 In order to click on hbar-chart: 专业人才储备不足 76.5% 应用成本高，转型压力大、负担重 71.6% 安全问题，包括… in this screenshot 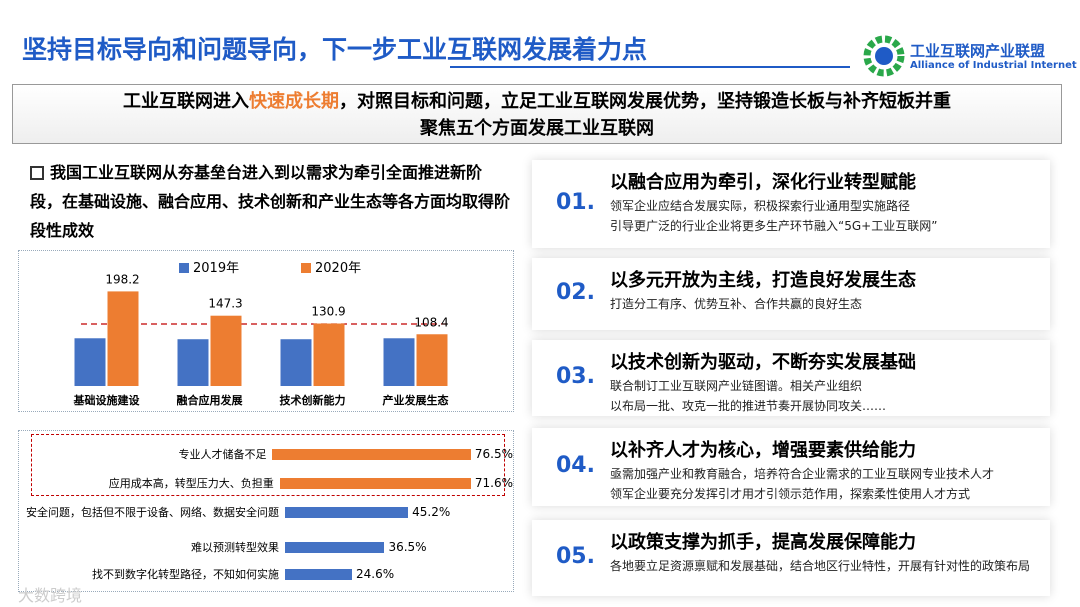, I will do `click(266, 511)`.